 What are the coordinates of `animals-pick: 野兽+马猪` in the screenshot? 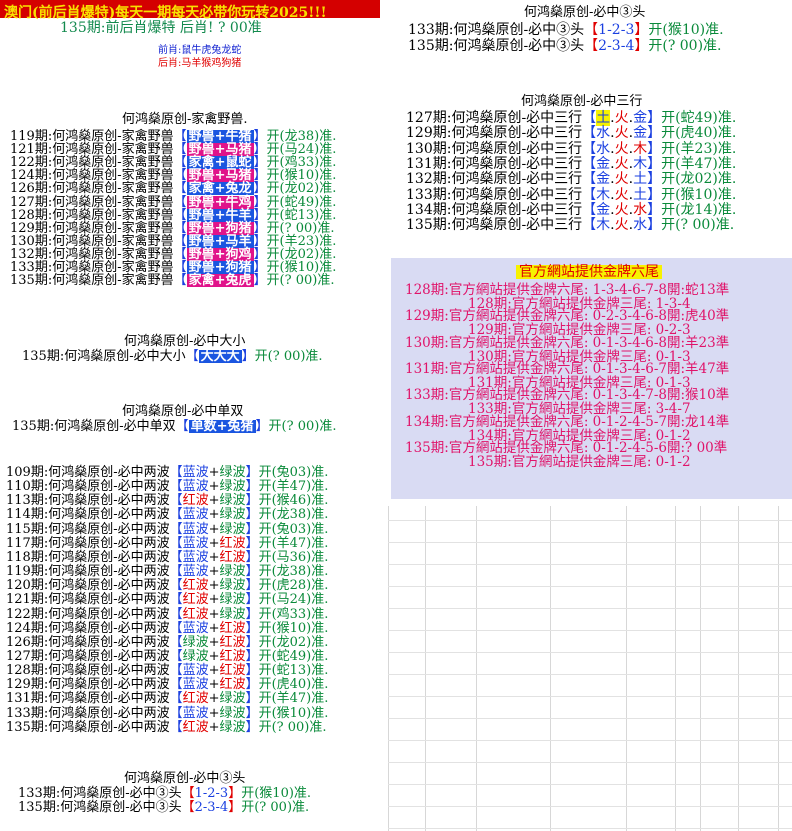 It's located at (220, 176).